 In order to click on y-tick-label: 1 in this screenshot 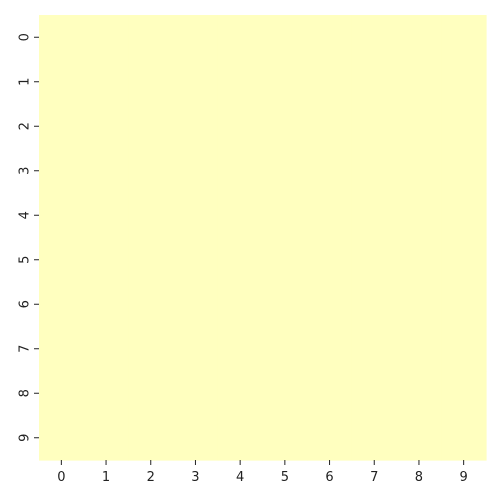, I will do `click(25, 82)`.